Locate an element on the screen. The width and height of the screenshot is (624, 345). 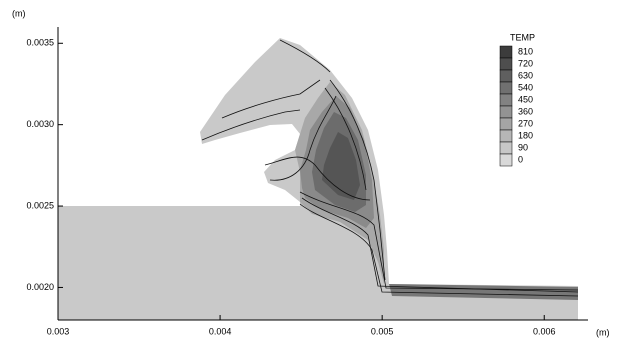
legend-label: 90 is located at coordinates (523, 147).